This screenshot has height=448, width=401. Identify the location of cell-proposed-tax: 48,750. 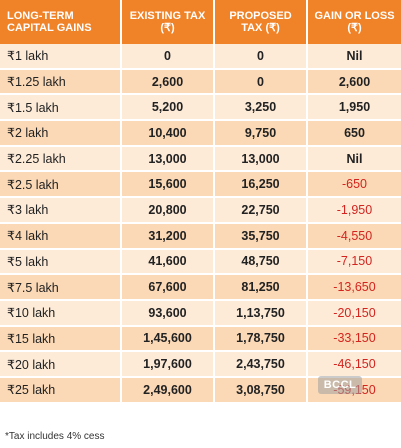
(261, 262).